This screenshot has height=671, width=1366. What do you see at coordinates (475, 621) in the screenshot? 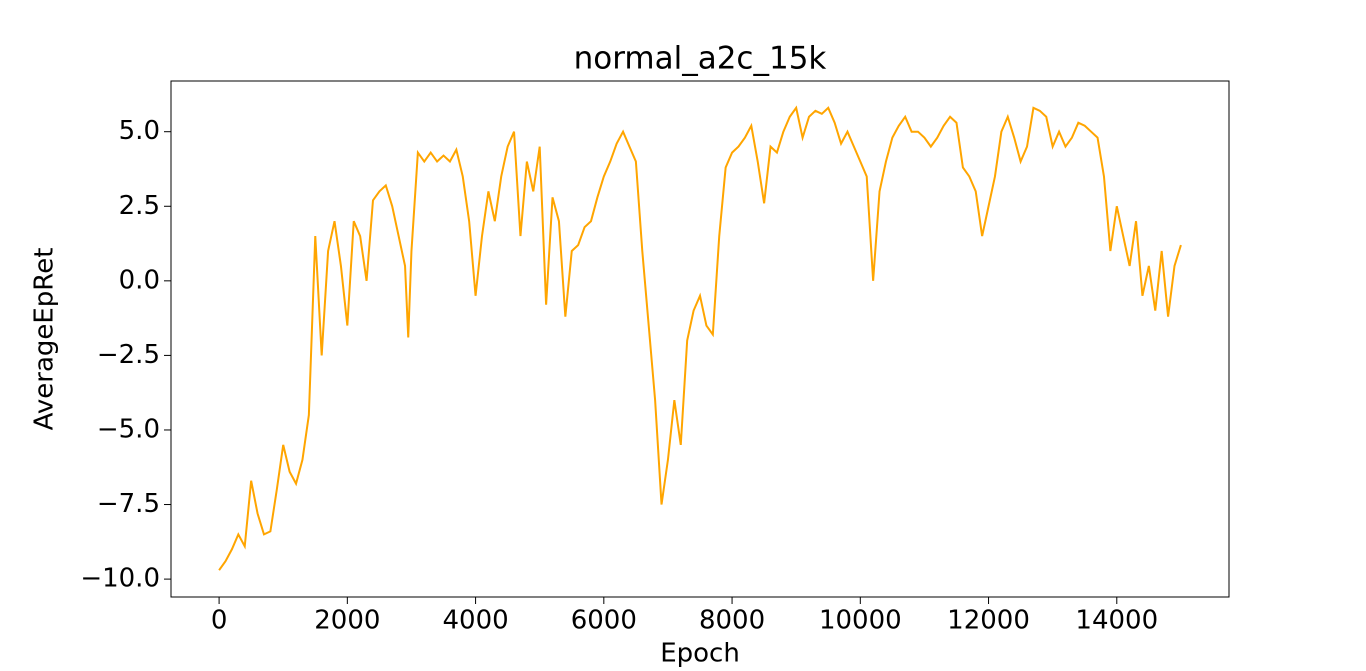
I see `x-tick-label: 4000` at bounding box center [475, 621].